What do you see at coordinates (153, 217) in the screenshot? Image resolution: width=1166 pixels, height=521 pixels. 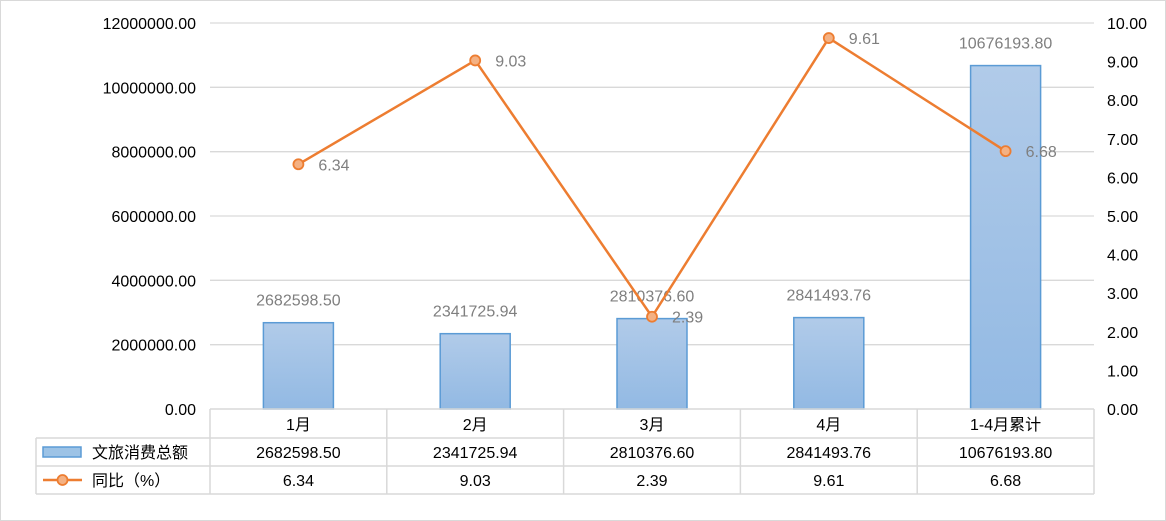 I see `y-left-tick: 6000000.00` at bounding box center [153, 217].